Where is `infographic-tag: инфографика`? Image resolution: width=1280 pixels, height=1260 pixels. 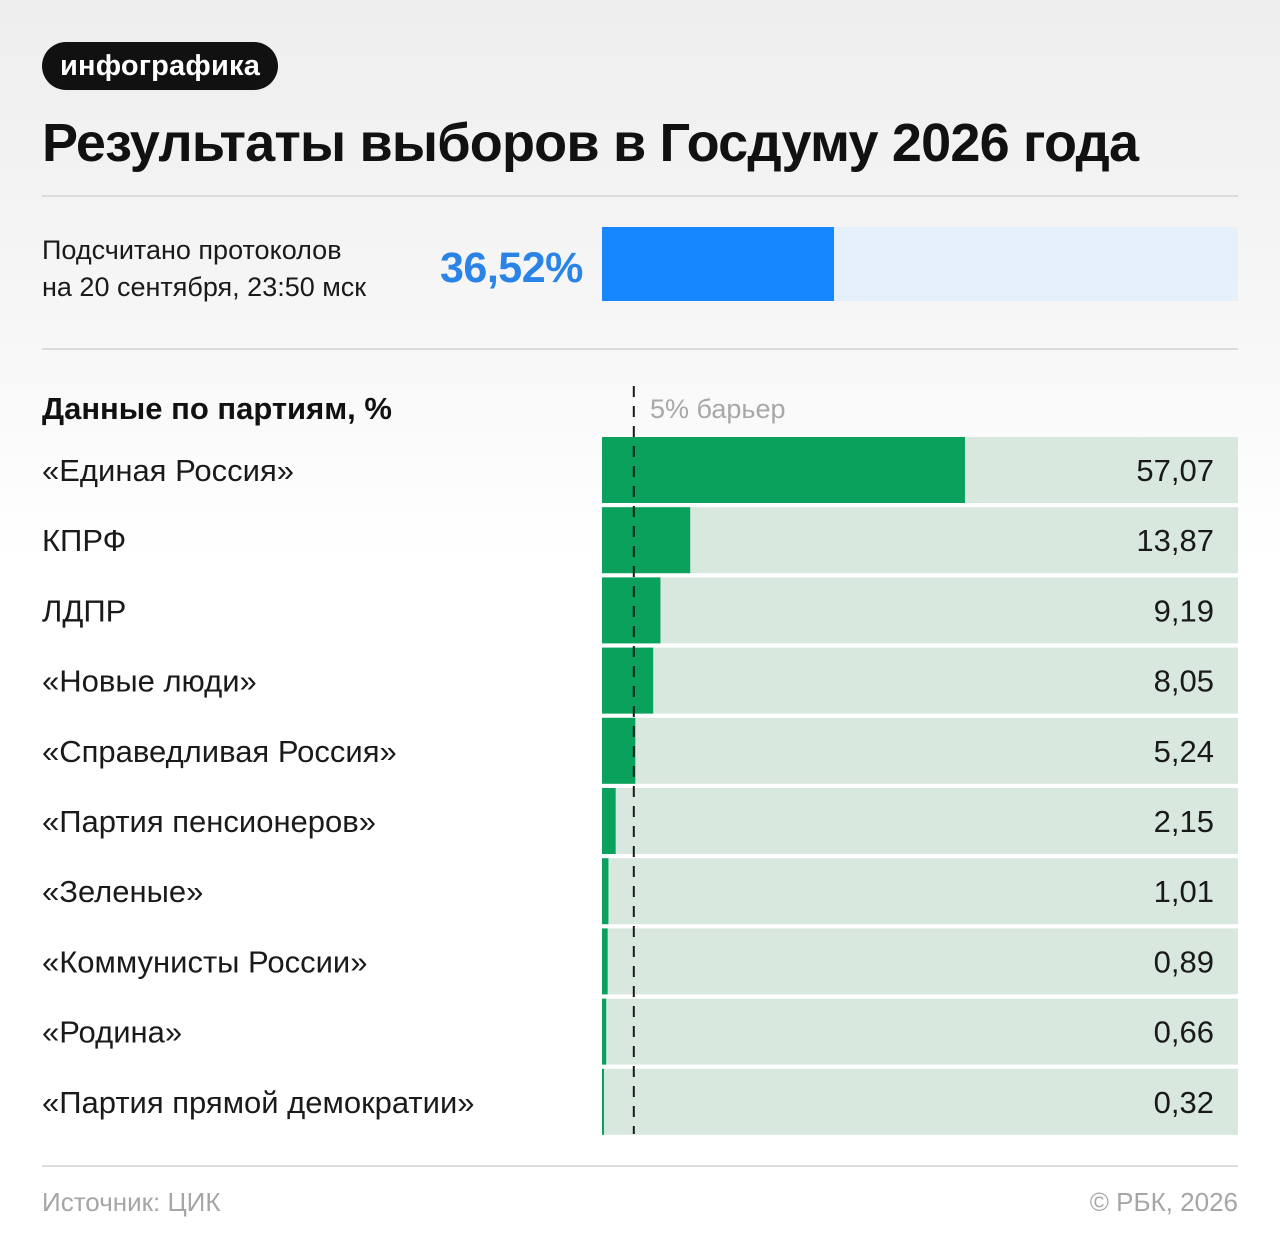 infographic-tag: инфографика is located at coordinates (160, 66).